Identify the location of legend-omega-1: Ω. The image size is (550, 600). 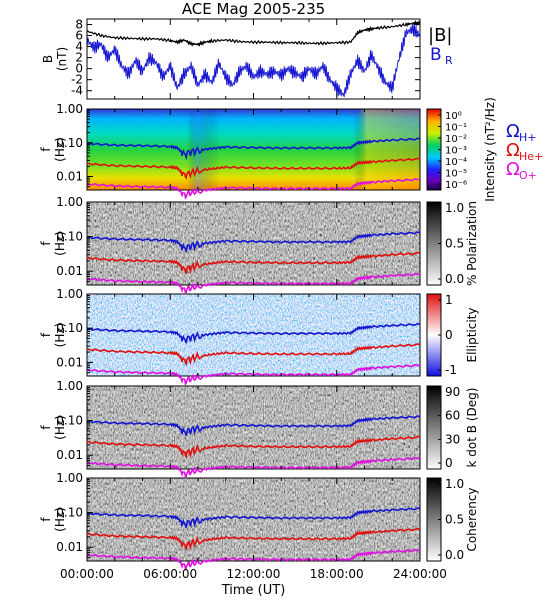
(513, 150).